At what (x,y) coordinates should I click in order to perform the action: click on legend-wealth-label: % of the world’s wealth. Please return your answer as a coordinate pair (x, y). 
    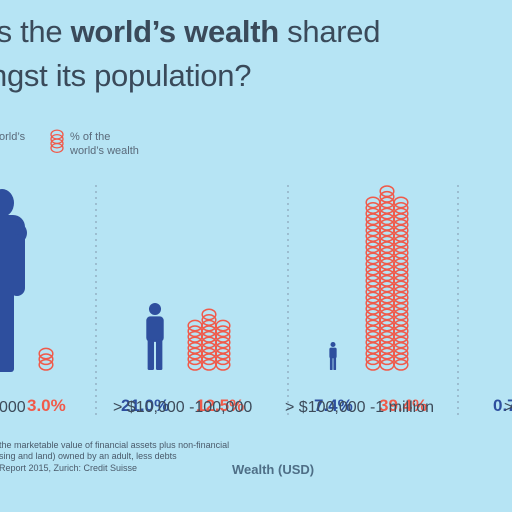
    Looking at the image, I should click on (104, 144).